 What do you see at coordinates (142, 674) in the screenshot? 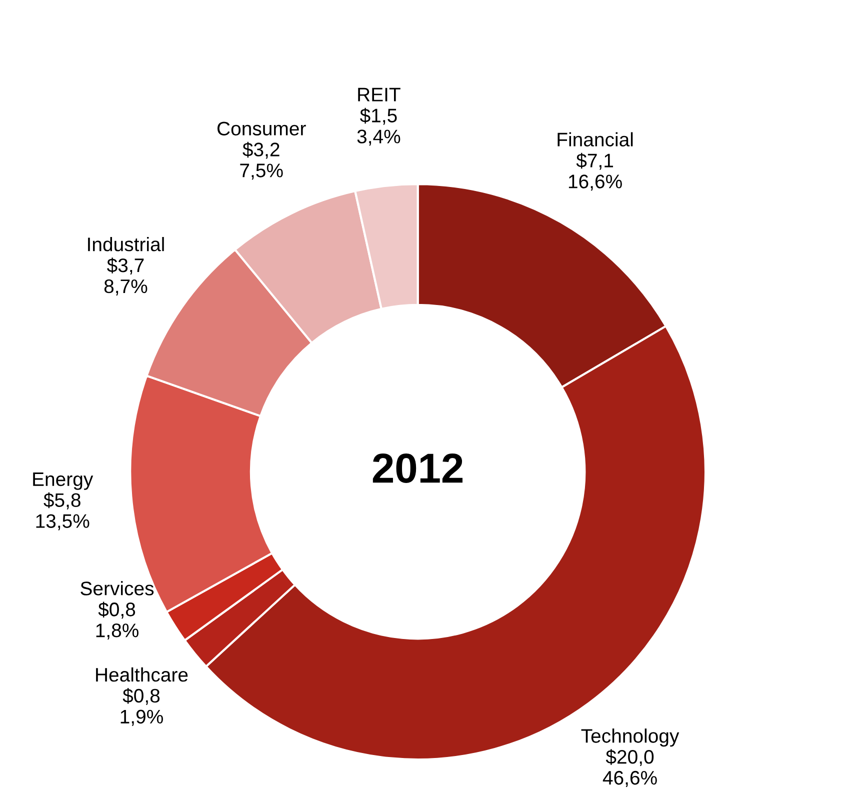
I see `slice-label: Healthcare` at bounding box center [142, 674].